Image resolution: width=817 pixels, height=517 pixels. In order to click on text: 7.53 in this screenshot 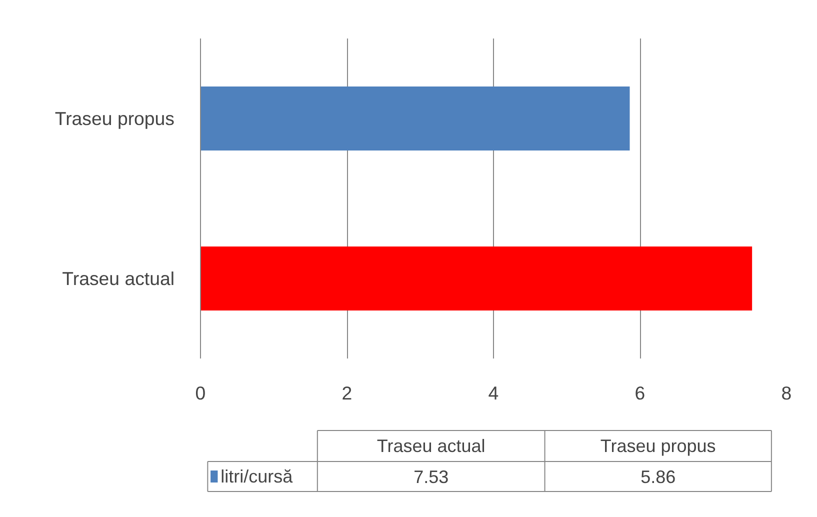, I will do `click(431, 477)`.